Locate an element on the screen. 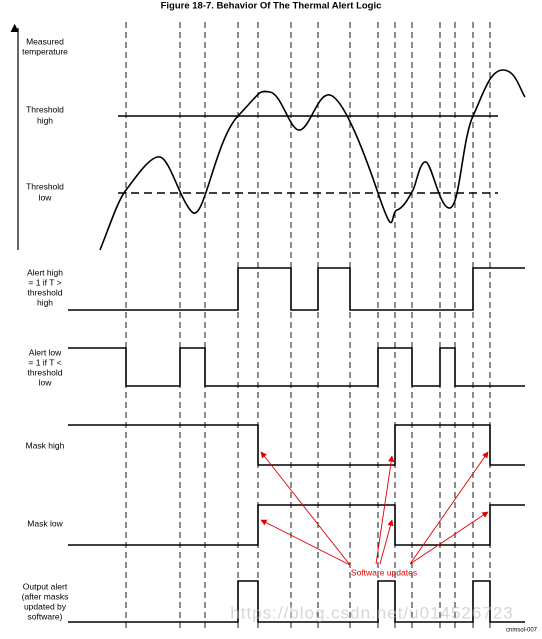 This screenshot has height=639, width=542. watermark: https://blog.csdn.net/u014526723 is located at coordinates (371, 612).